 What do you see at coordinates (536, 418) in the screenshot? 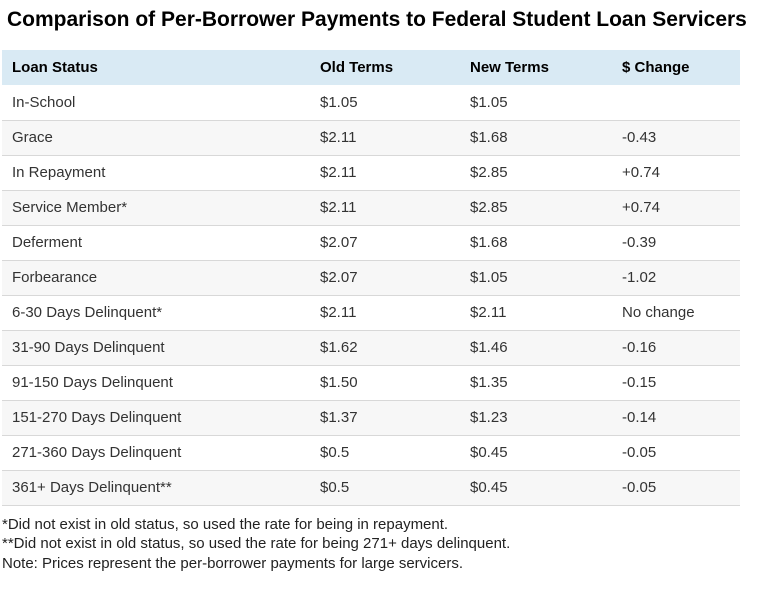
I see `table-cell: $1.23` at bounding box center [536, 418].